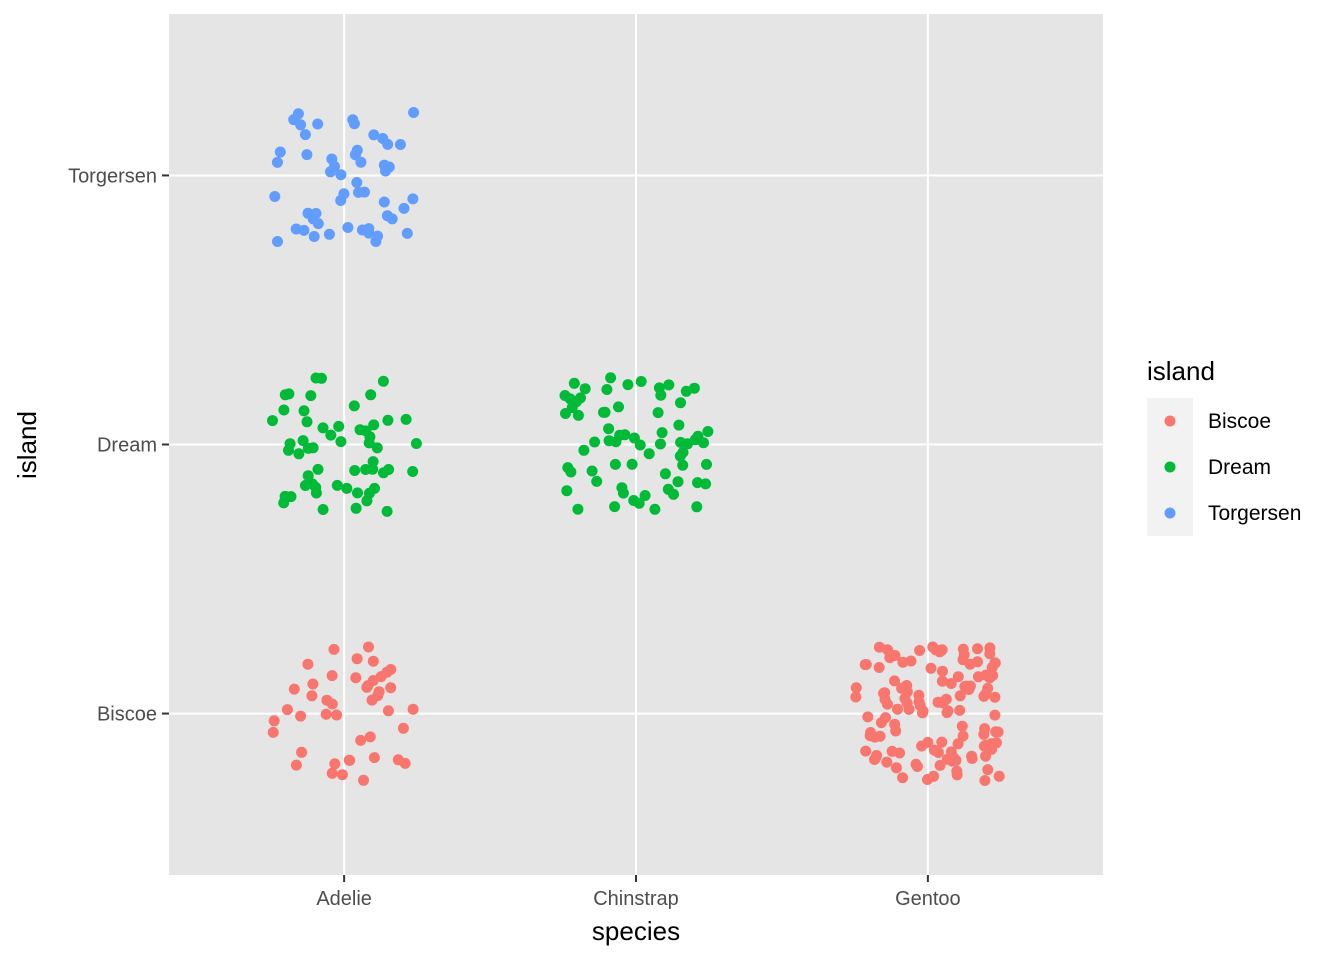  What do you see at coordinates (1239, 467) in the screenshot?
I see `legend-label: Dream` at bounding box center [1239, 467].